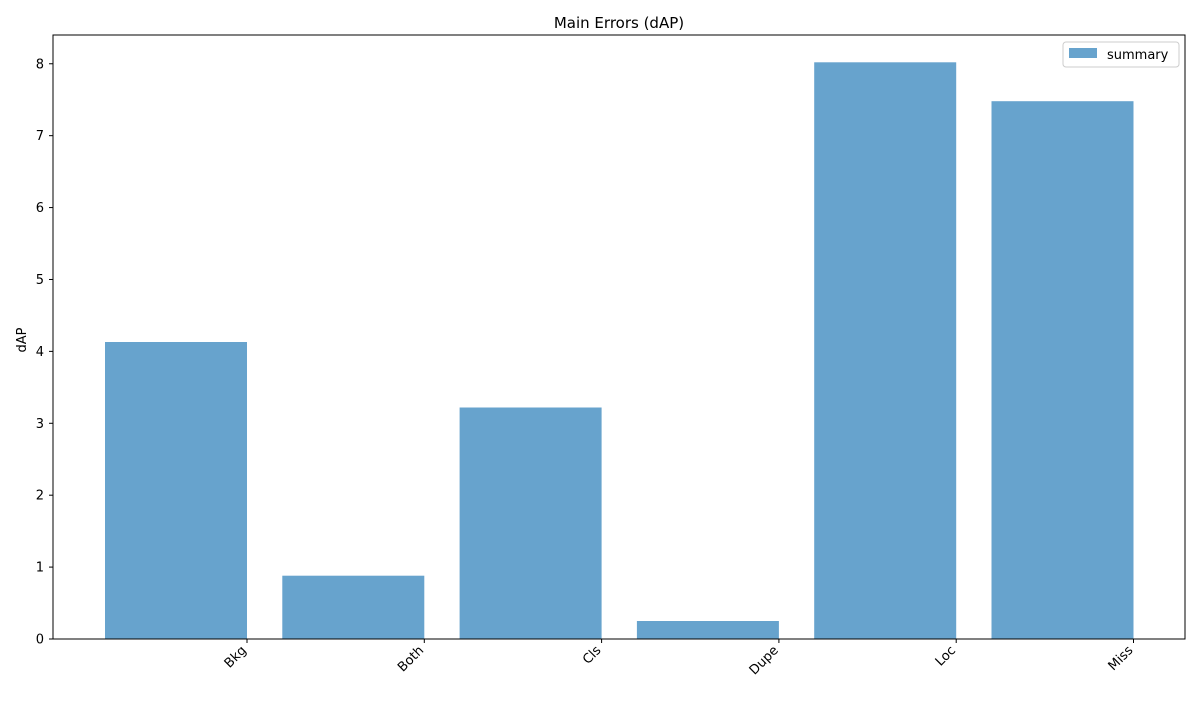 Image resolution: width=1200 pixels, height=704 pixels. I want to click on y-tick-label: 8, so click(40, 64).